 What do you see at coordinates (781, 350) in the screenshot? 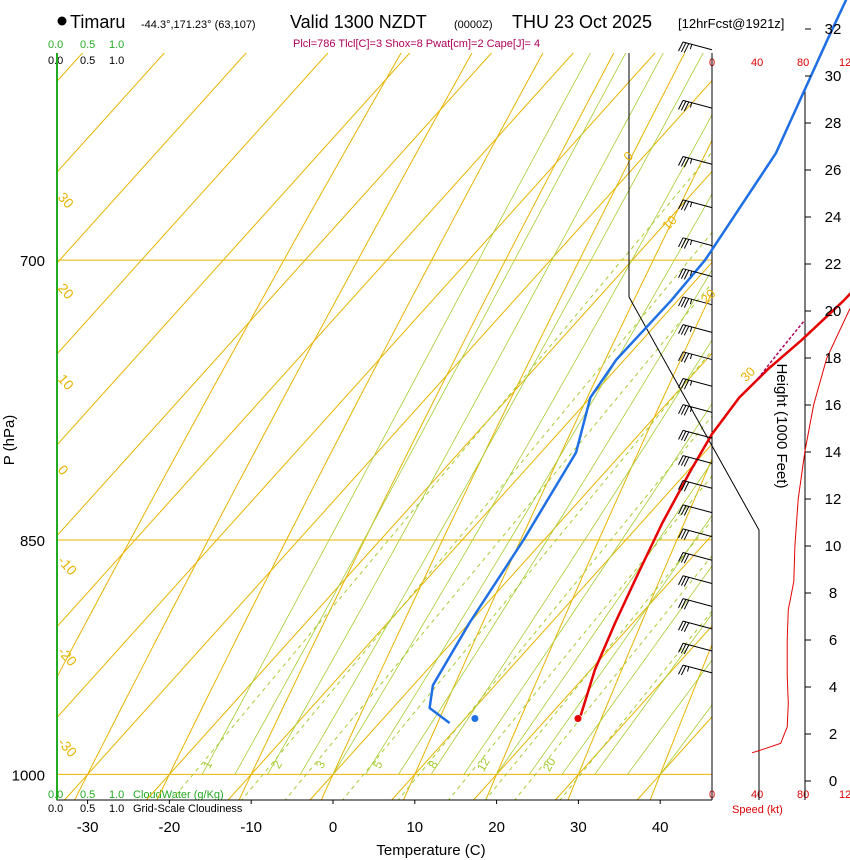
I see `parcel-profile-line` at bounding box center [781, 350].